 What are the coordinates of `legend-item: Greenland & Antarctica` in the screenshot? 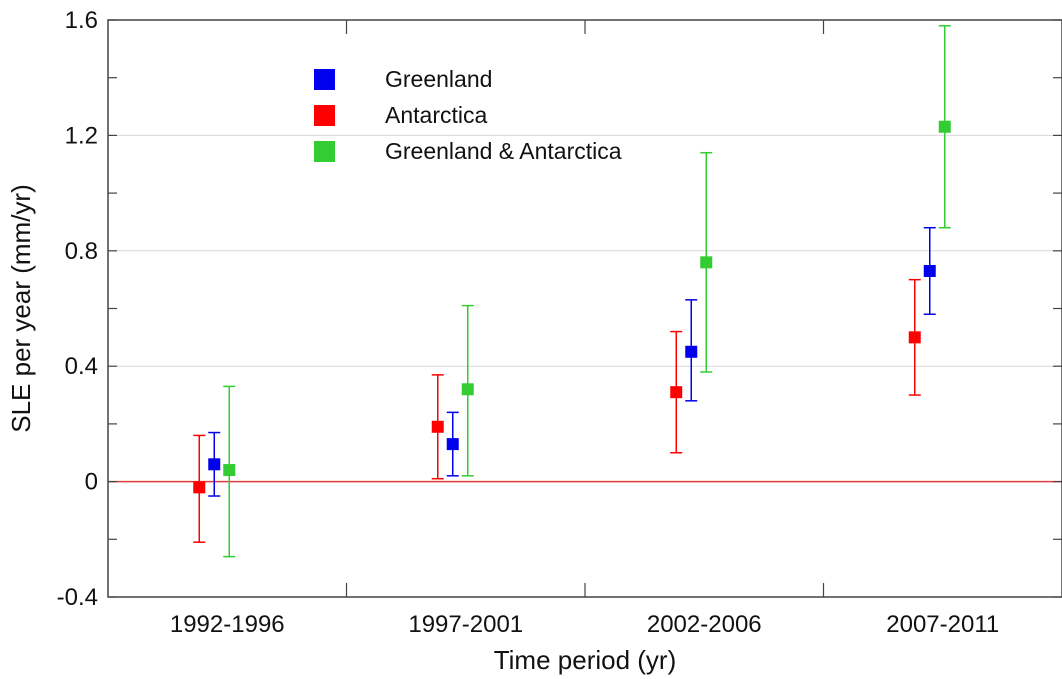 It's located at (468, 151).